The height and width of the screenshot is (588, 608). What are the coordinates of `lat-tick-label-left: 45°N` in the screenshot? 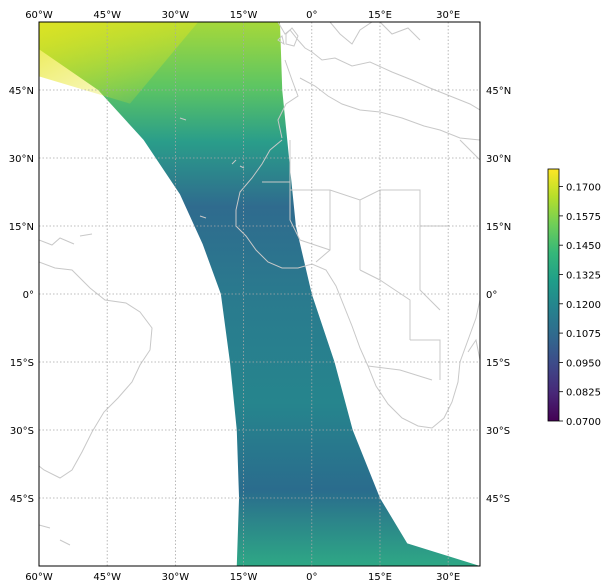 It's located at (21, 91).